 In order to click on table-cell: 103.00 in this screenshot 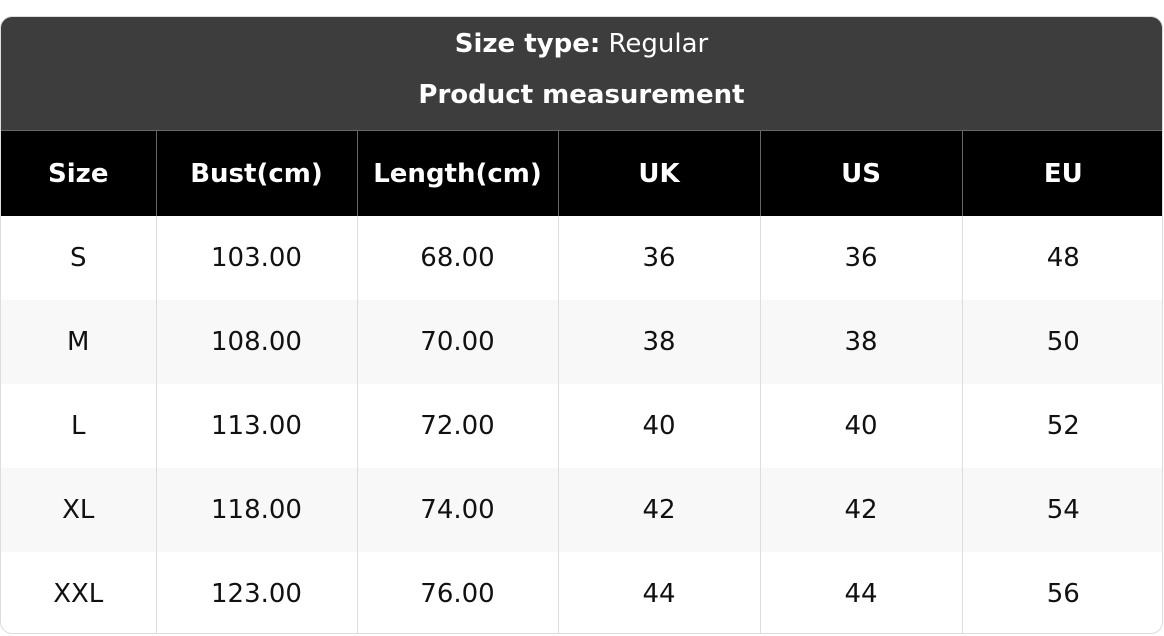, I will do `click(256, 258)`.